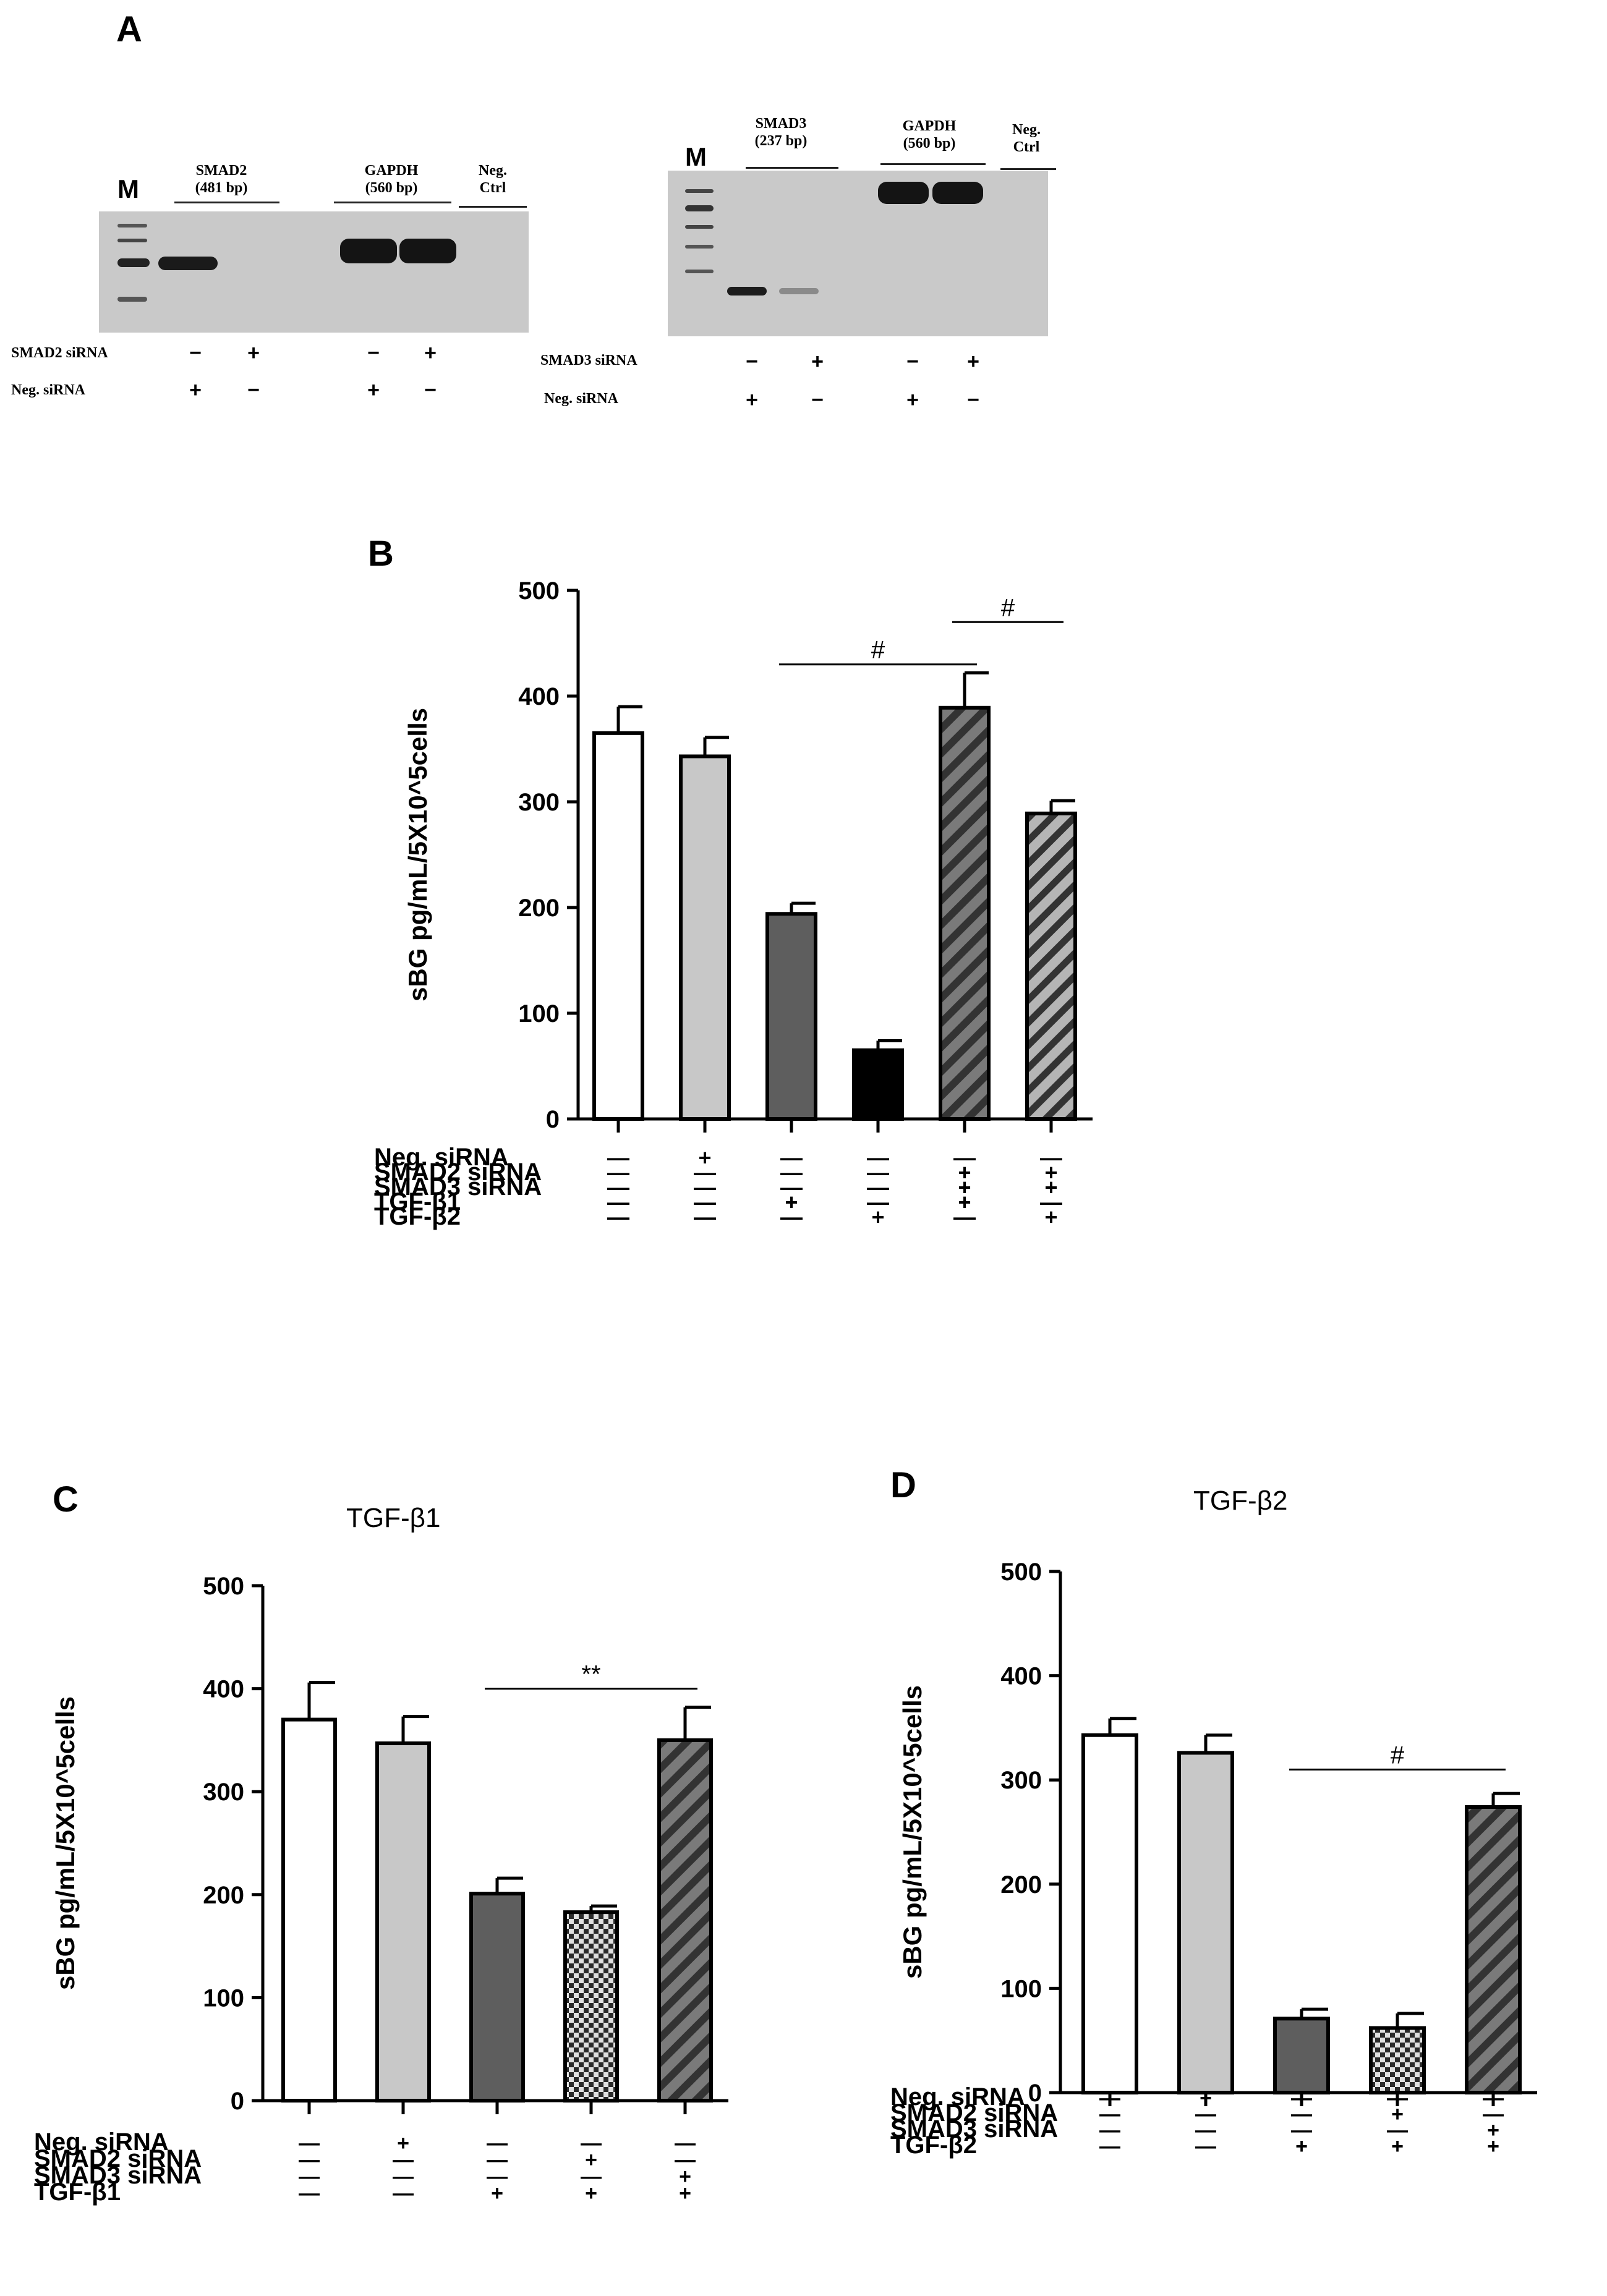 The height and width of the screenshot is (2296, 1607). Describe the element at coordinates (1021, 1989) in the screenshot. I see `chart2-y-tick-label: 100` at that location.